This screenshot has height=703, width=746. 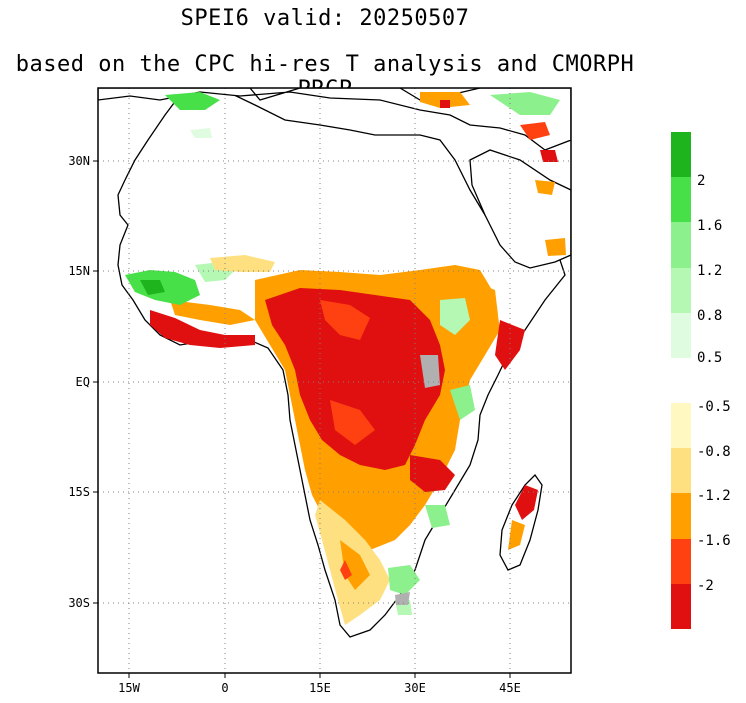 What do you see at coordinates (709, 358) in the screenshot?
I see `legend-label: 0.5` at bounding box center [709, 358].